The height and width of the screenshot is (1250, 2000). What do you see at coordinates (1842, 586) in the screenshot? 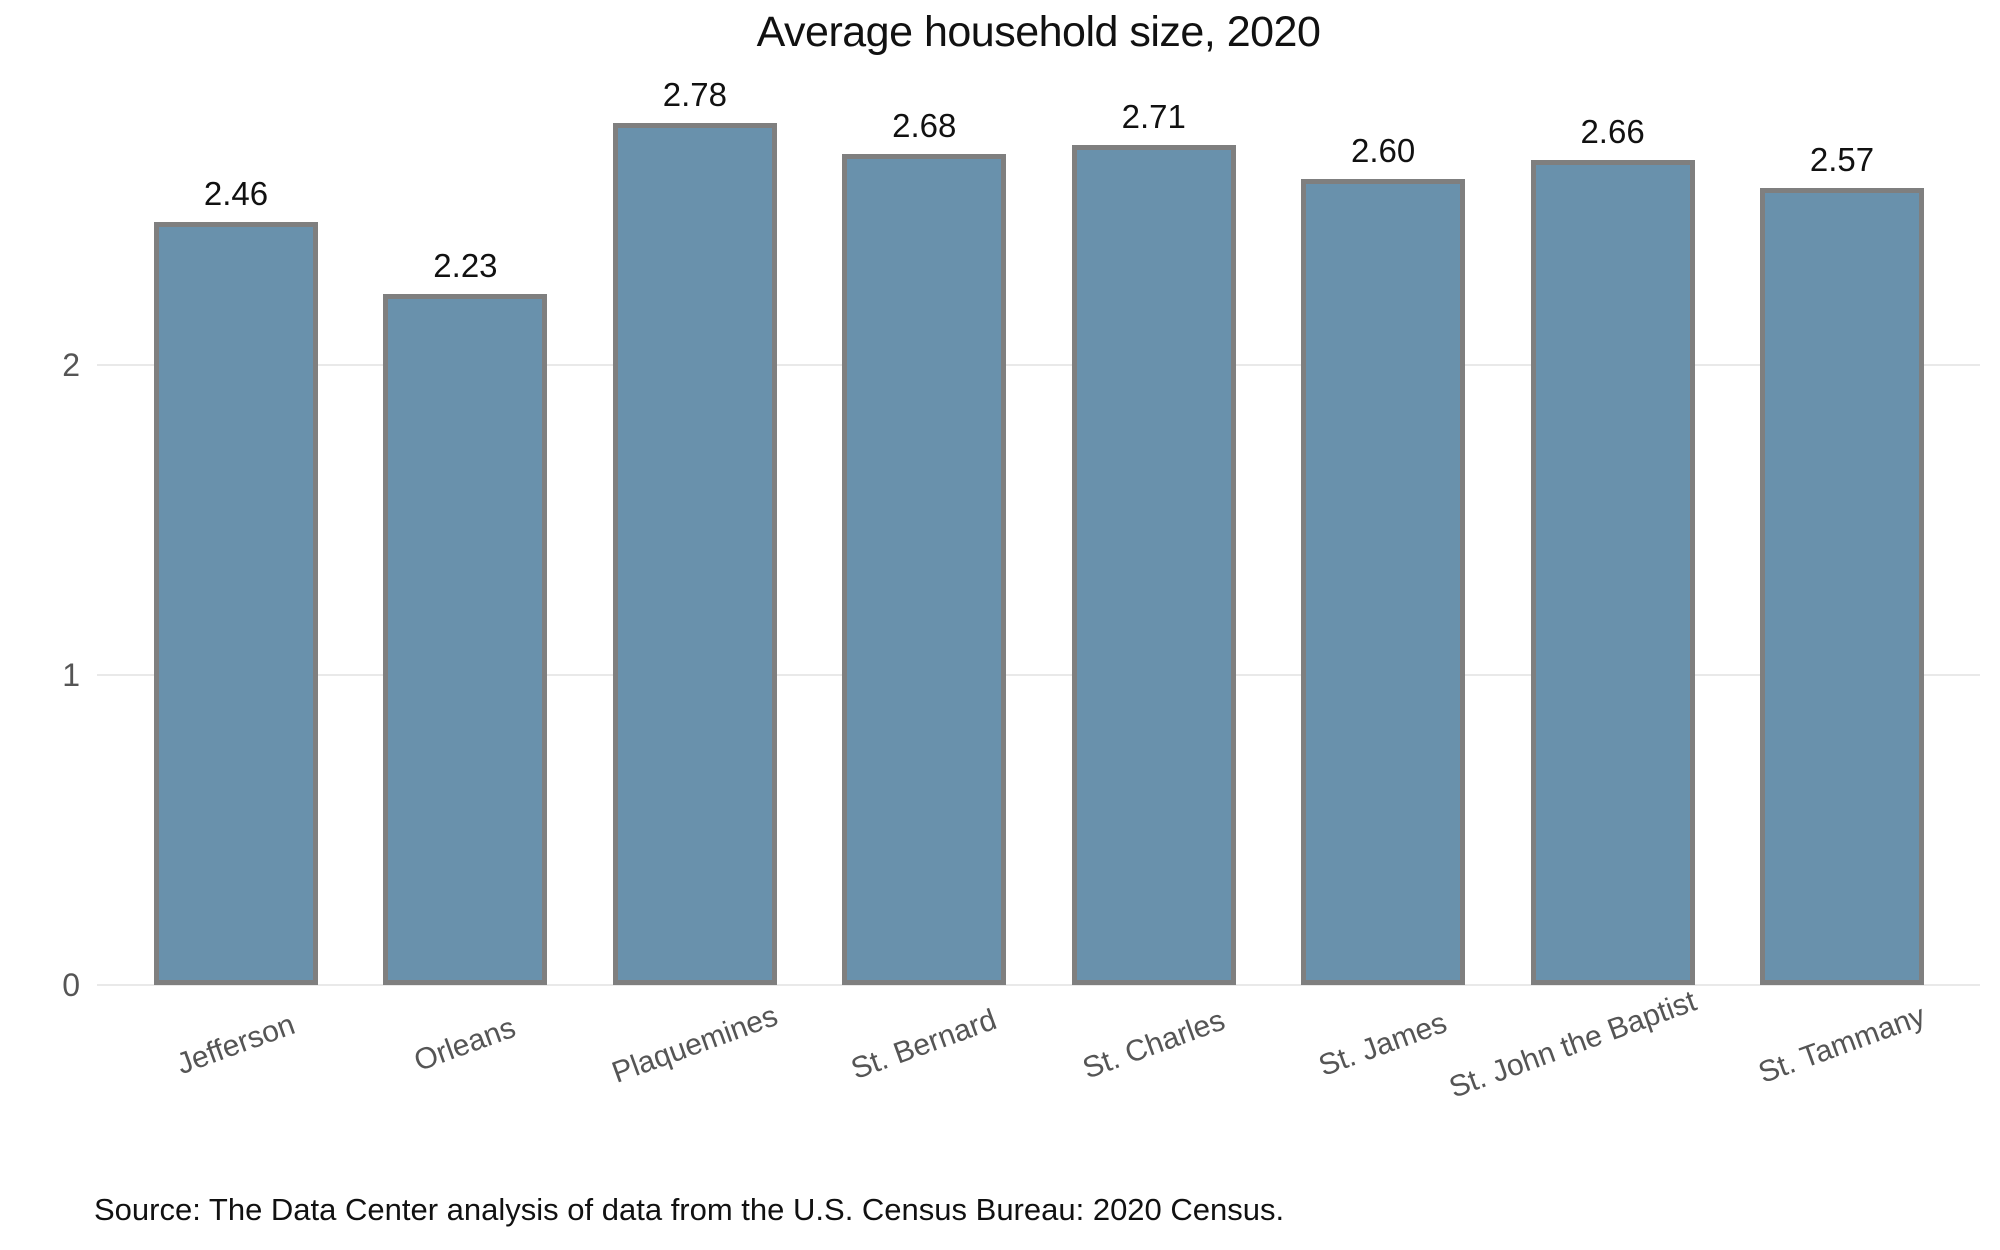
I see `bar-st-tammany` at bounding box center [1842, 586].